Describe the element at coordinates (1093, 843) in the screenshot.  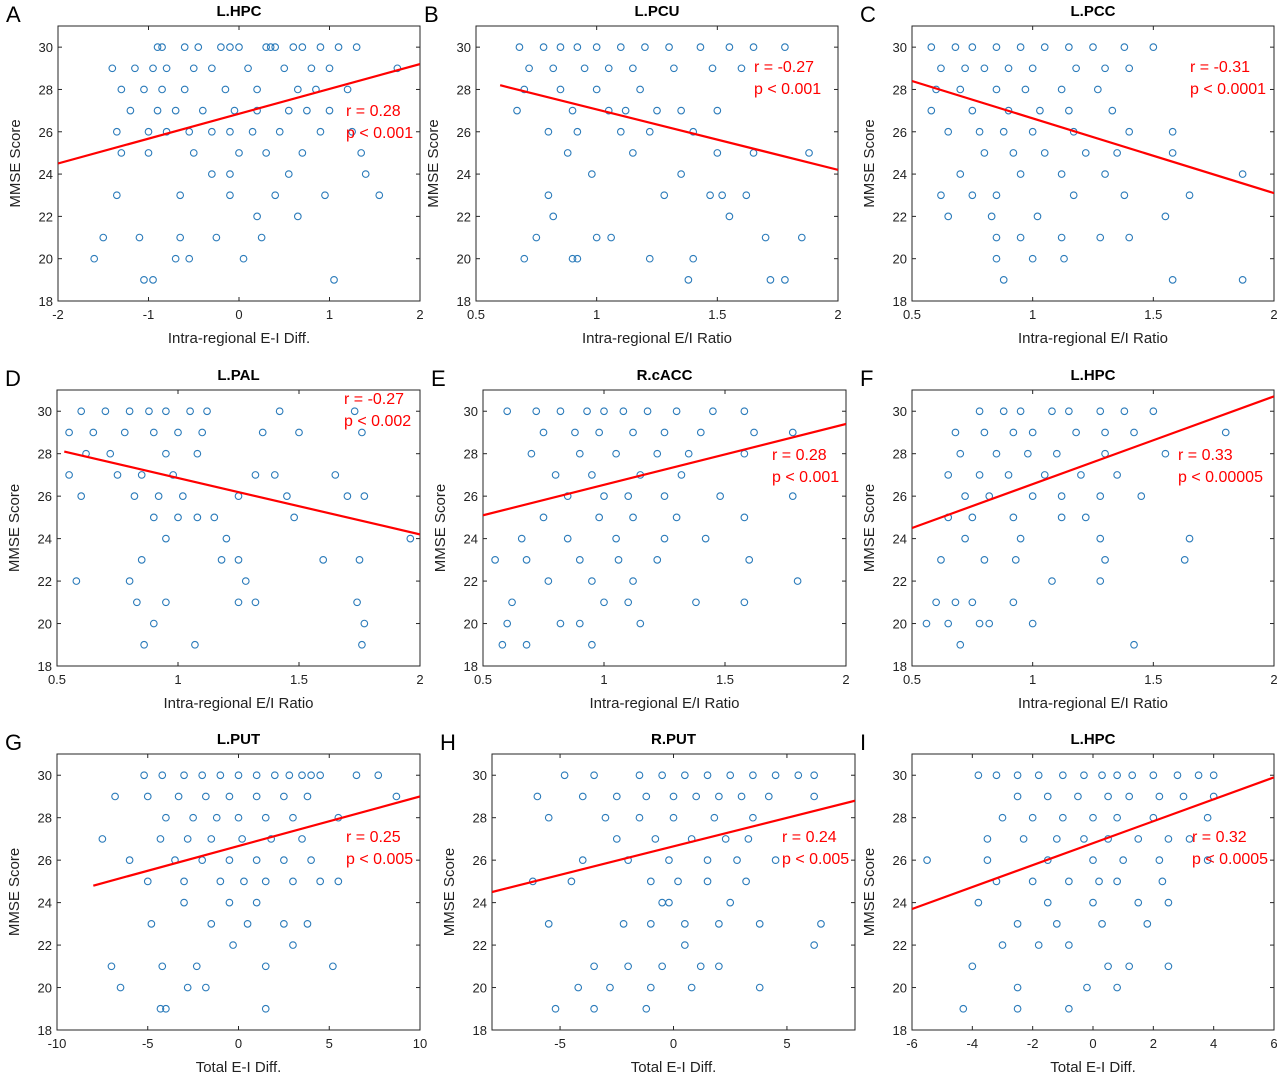
I see `regression-line` at that location.